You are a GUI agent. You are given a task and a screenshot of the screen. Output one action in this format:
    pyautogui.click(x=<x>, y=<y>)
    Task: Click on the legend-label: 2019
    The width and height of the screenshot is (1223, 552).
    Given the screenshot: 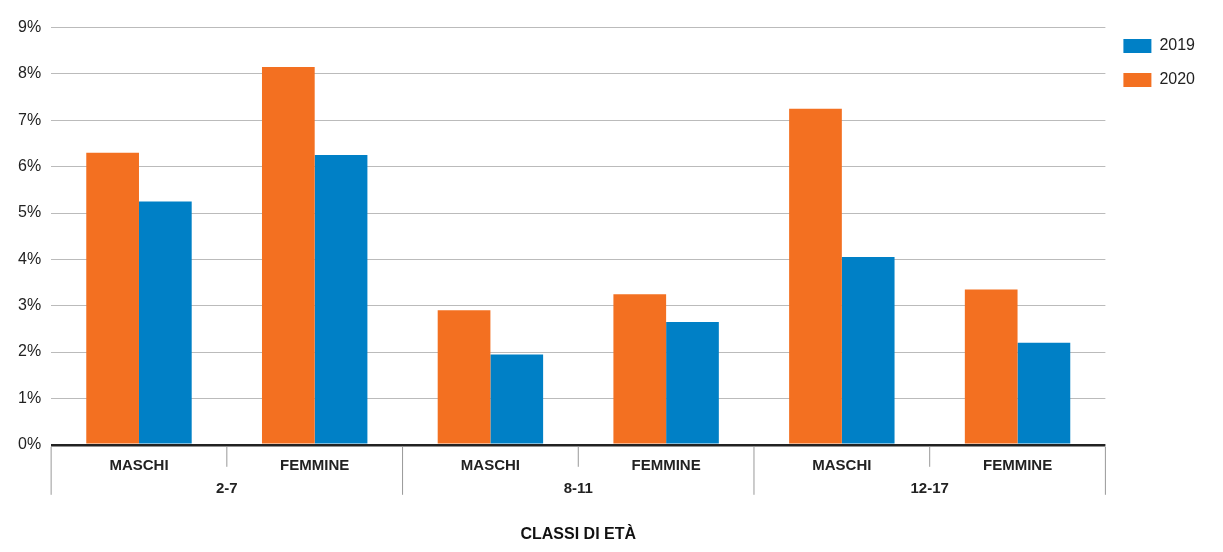 What is the action you would take?
    pyautogui.click(x=1177, y=45)
    